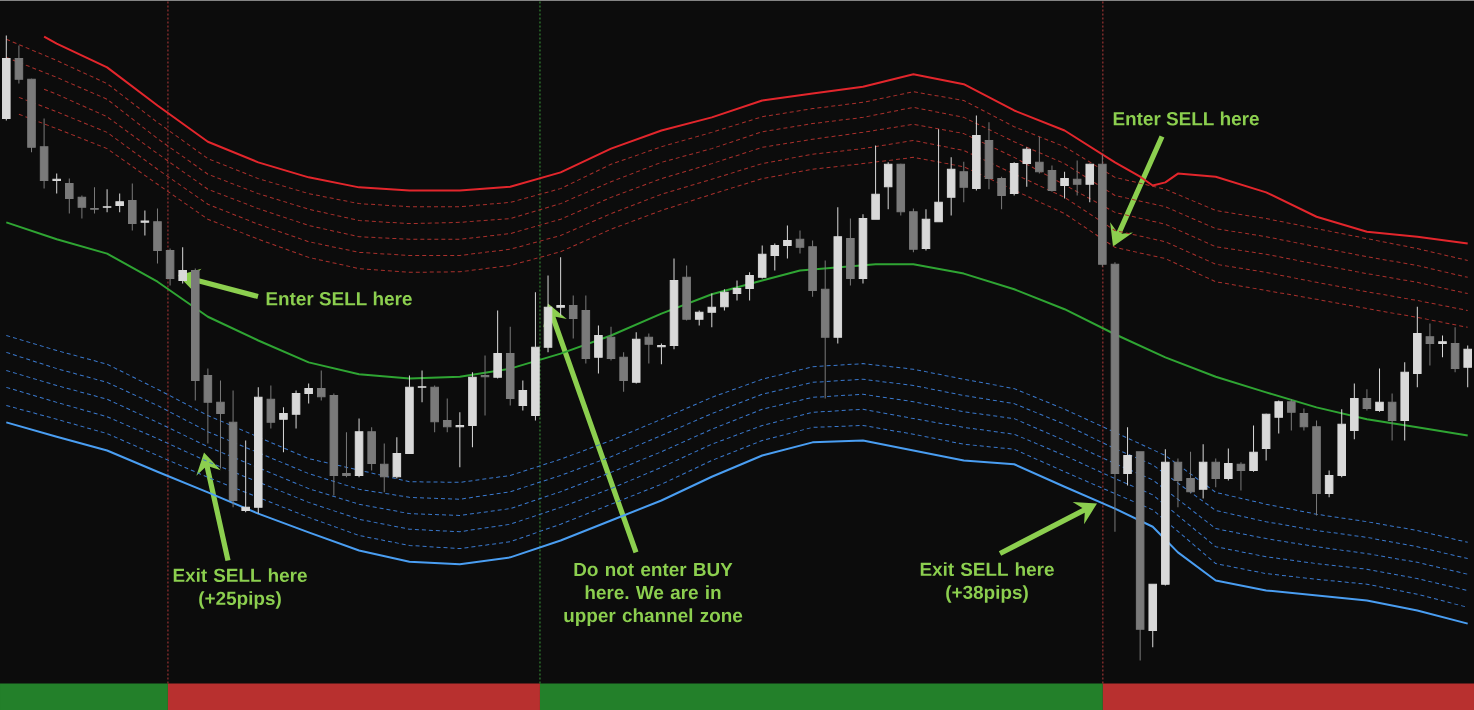 The height and width of the screenshot is (710, 1474). What do you see at coordinates (653, 594) in the screenshot?
I see `annotation: Do not enter BUY here. We are in upper channel zone` at bounding box center [653, 594].